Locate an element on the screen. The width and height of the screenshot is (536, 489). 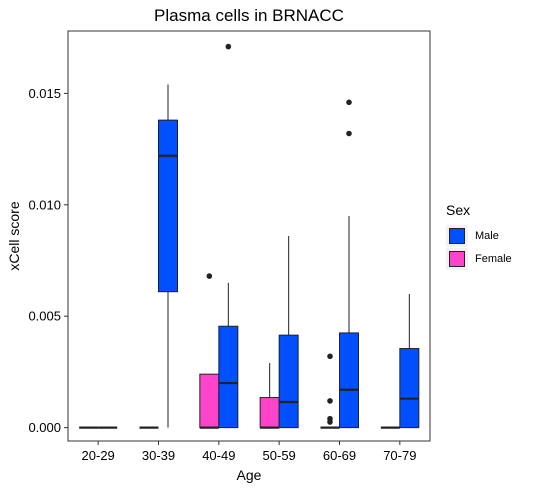
x-tick-label: 30-39 is located at coordinates (158, 455).